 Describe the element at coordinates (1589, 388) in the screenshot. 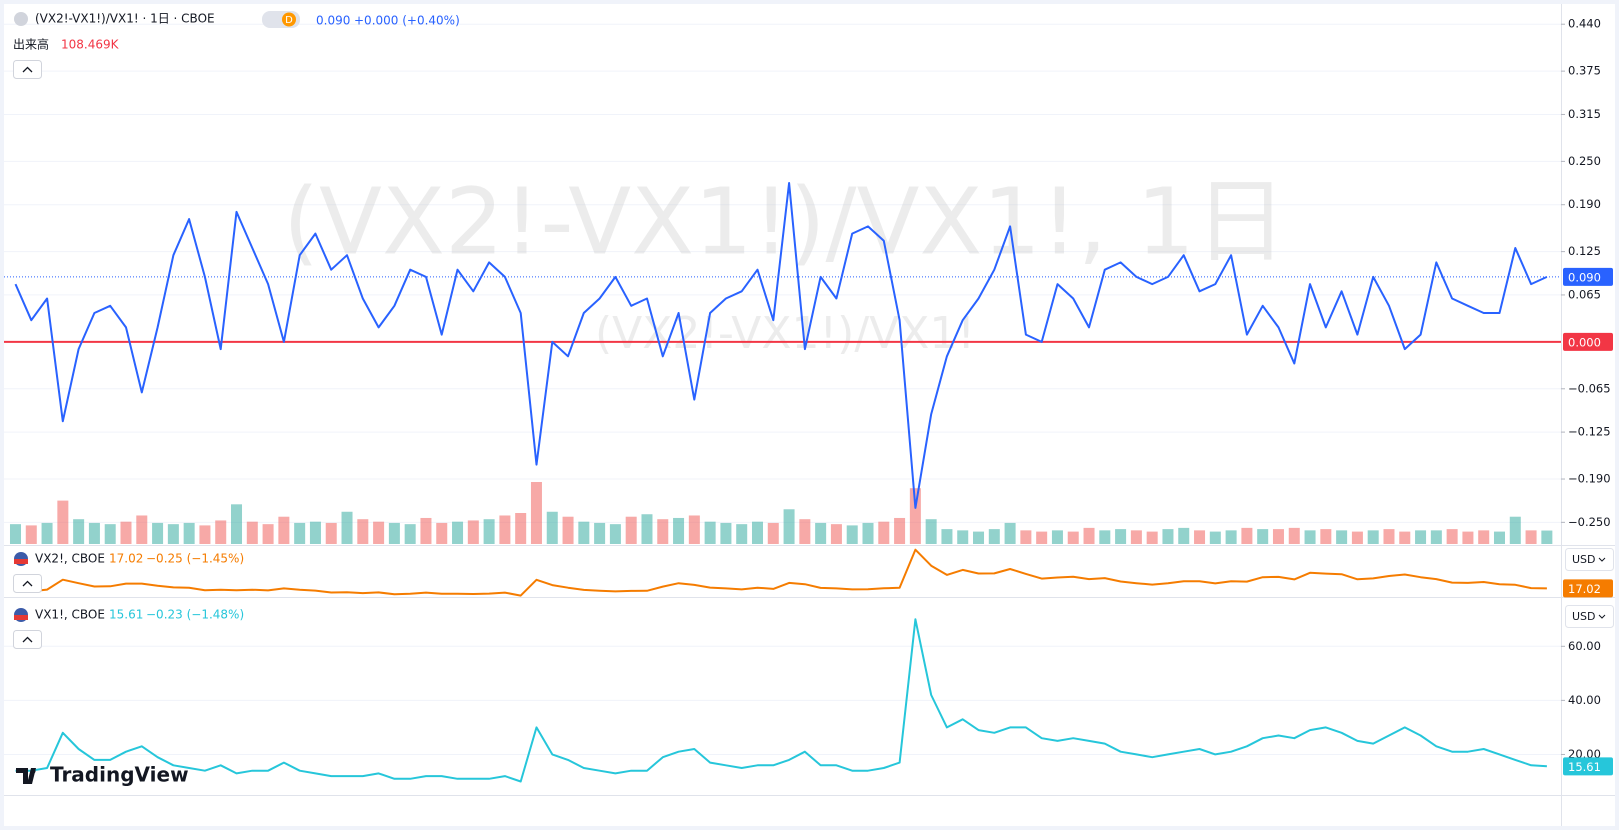

I see `y-tick-label: −0.065` at that location.